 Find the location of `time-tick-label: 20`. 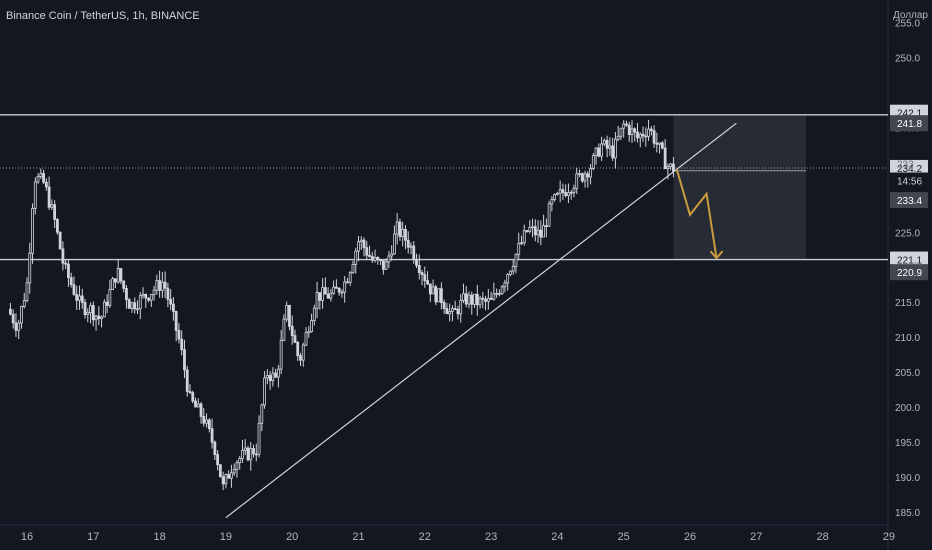

time-tick-label: 20 is located at coordinates (292, 537).